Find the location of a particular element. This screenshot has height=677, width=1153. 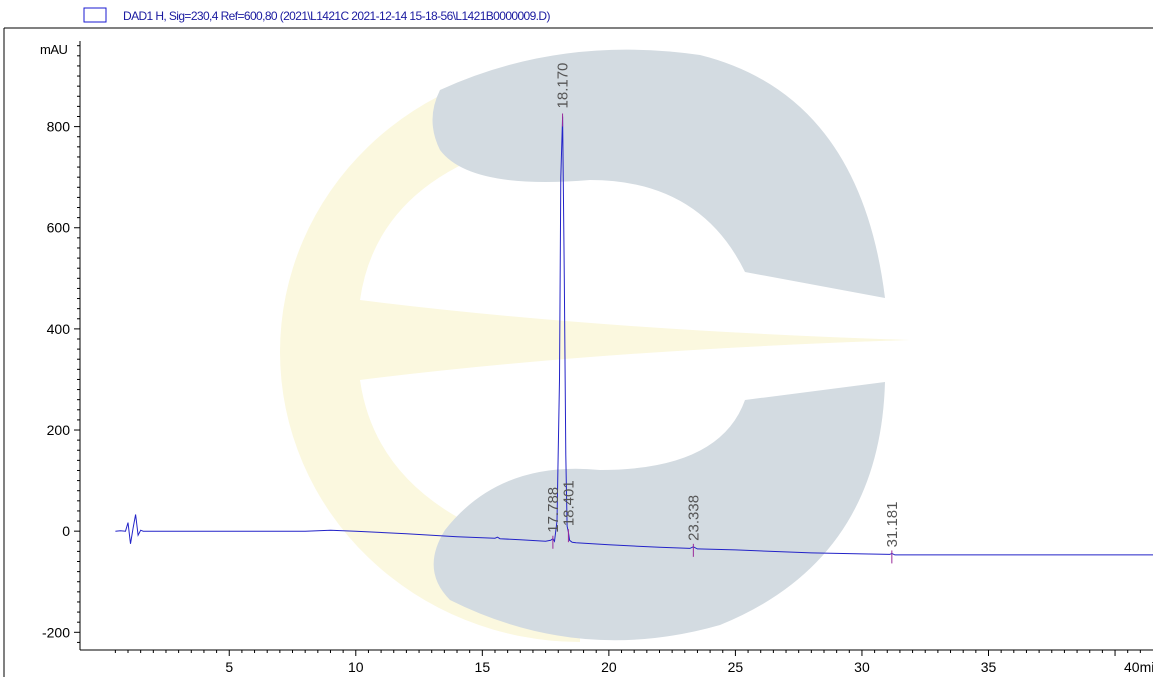

x-tick-label: 35 is located at coordinates (989, 667).